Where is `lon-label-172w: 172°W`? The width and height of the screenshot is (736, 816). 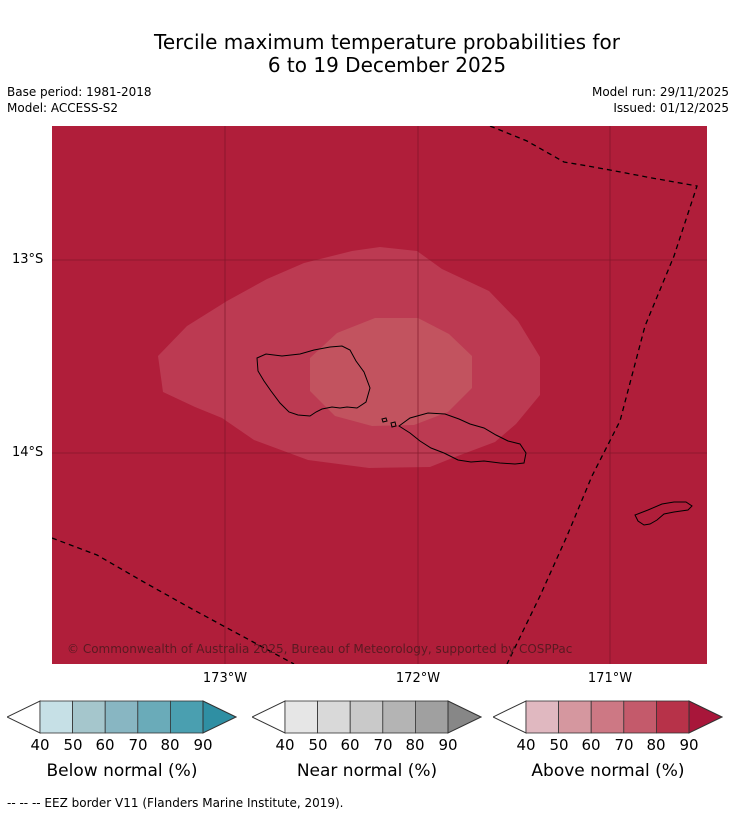 lon-label-172w: 172°W is located at coordinates (418, 678).